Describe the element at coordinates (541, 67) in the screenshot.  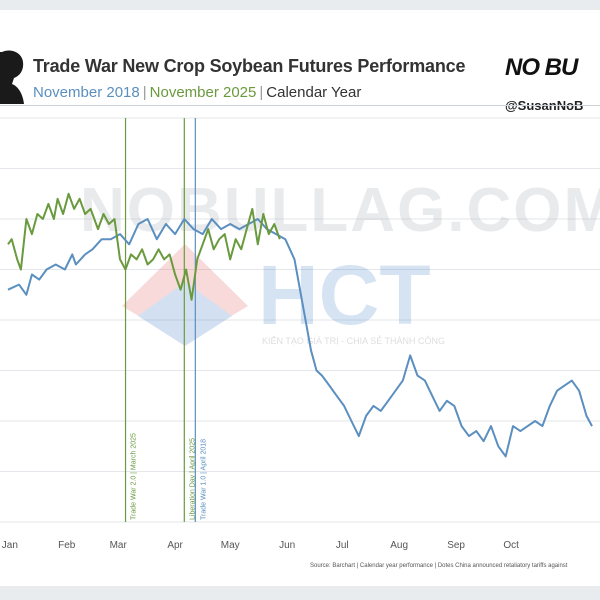
I see `brand-logo: NO BU` at that location.